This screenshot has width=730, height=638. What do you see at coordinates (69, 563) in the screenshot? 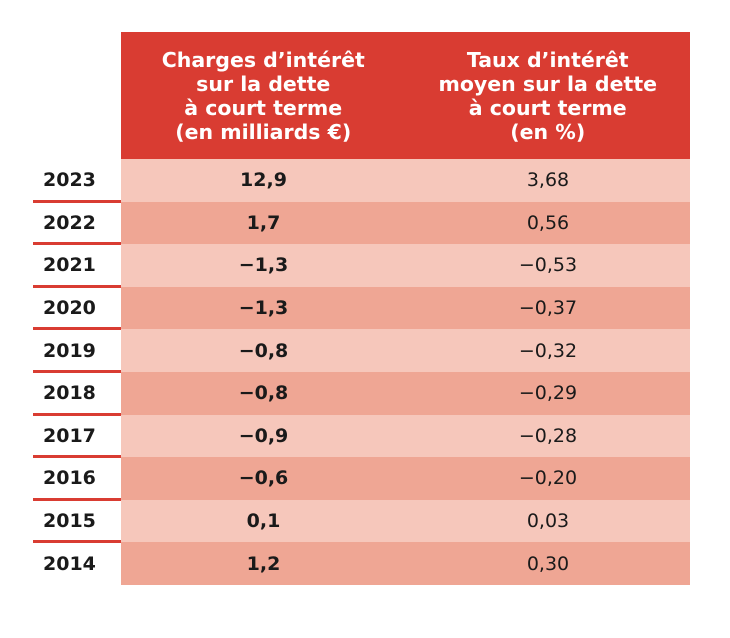
I see `row-year: 2014` at bounding box center [69, 563].